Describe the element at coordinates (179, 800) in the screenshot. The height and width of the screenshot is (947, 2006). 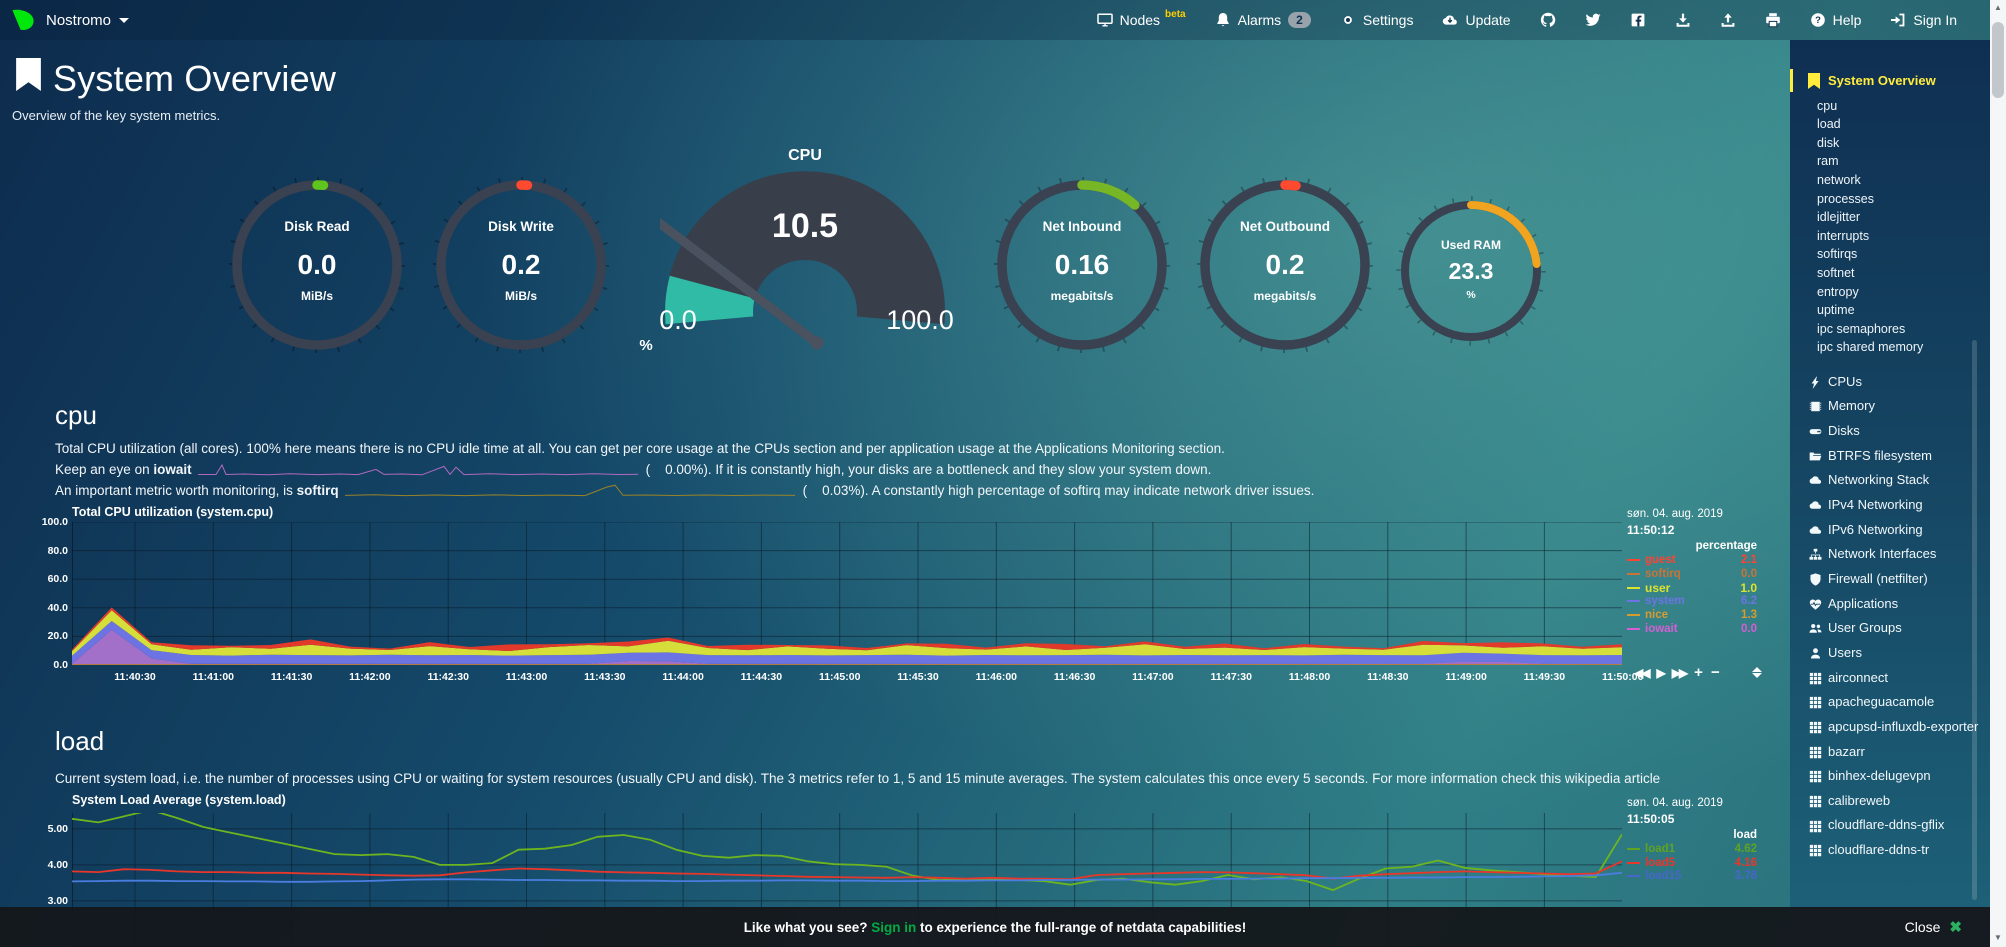
I see `chart-title: System Load Average (system.load)` at that location.